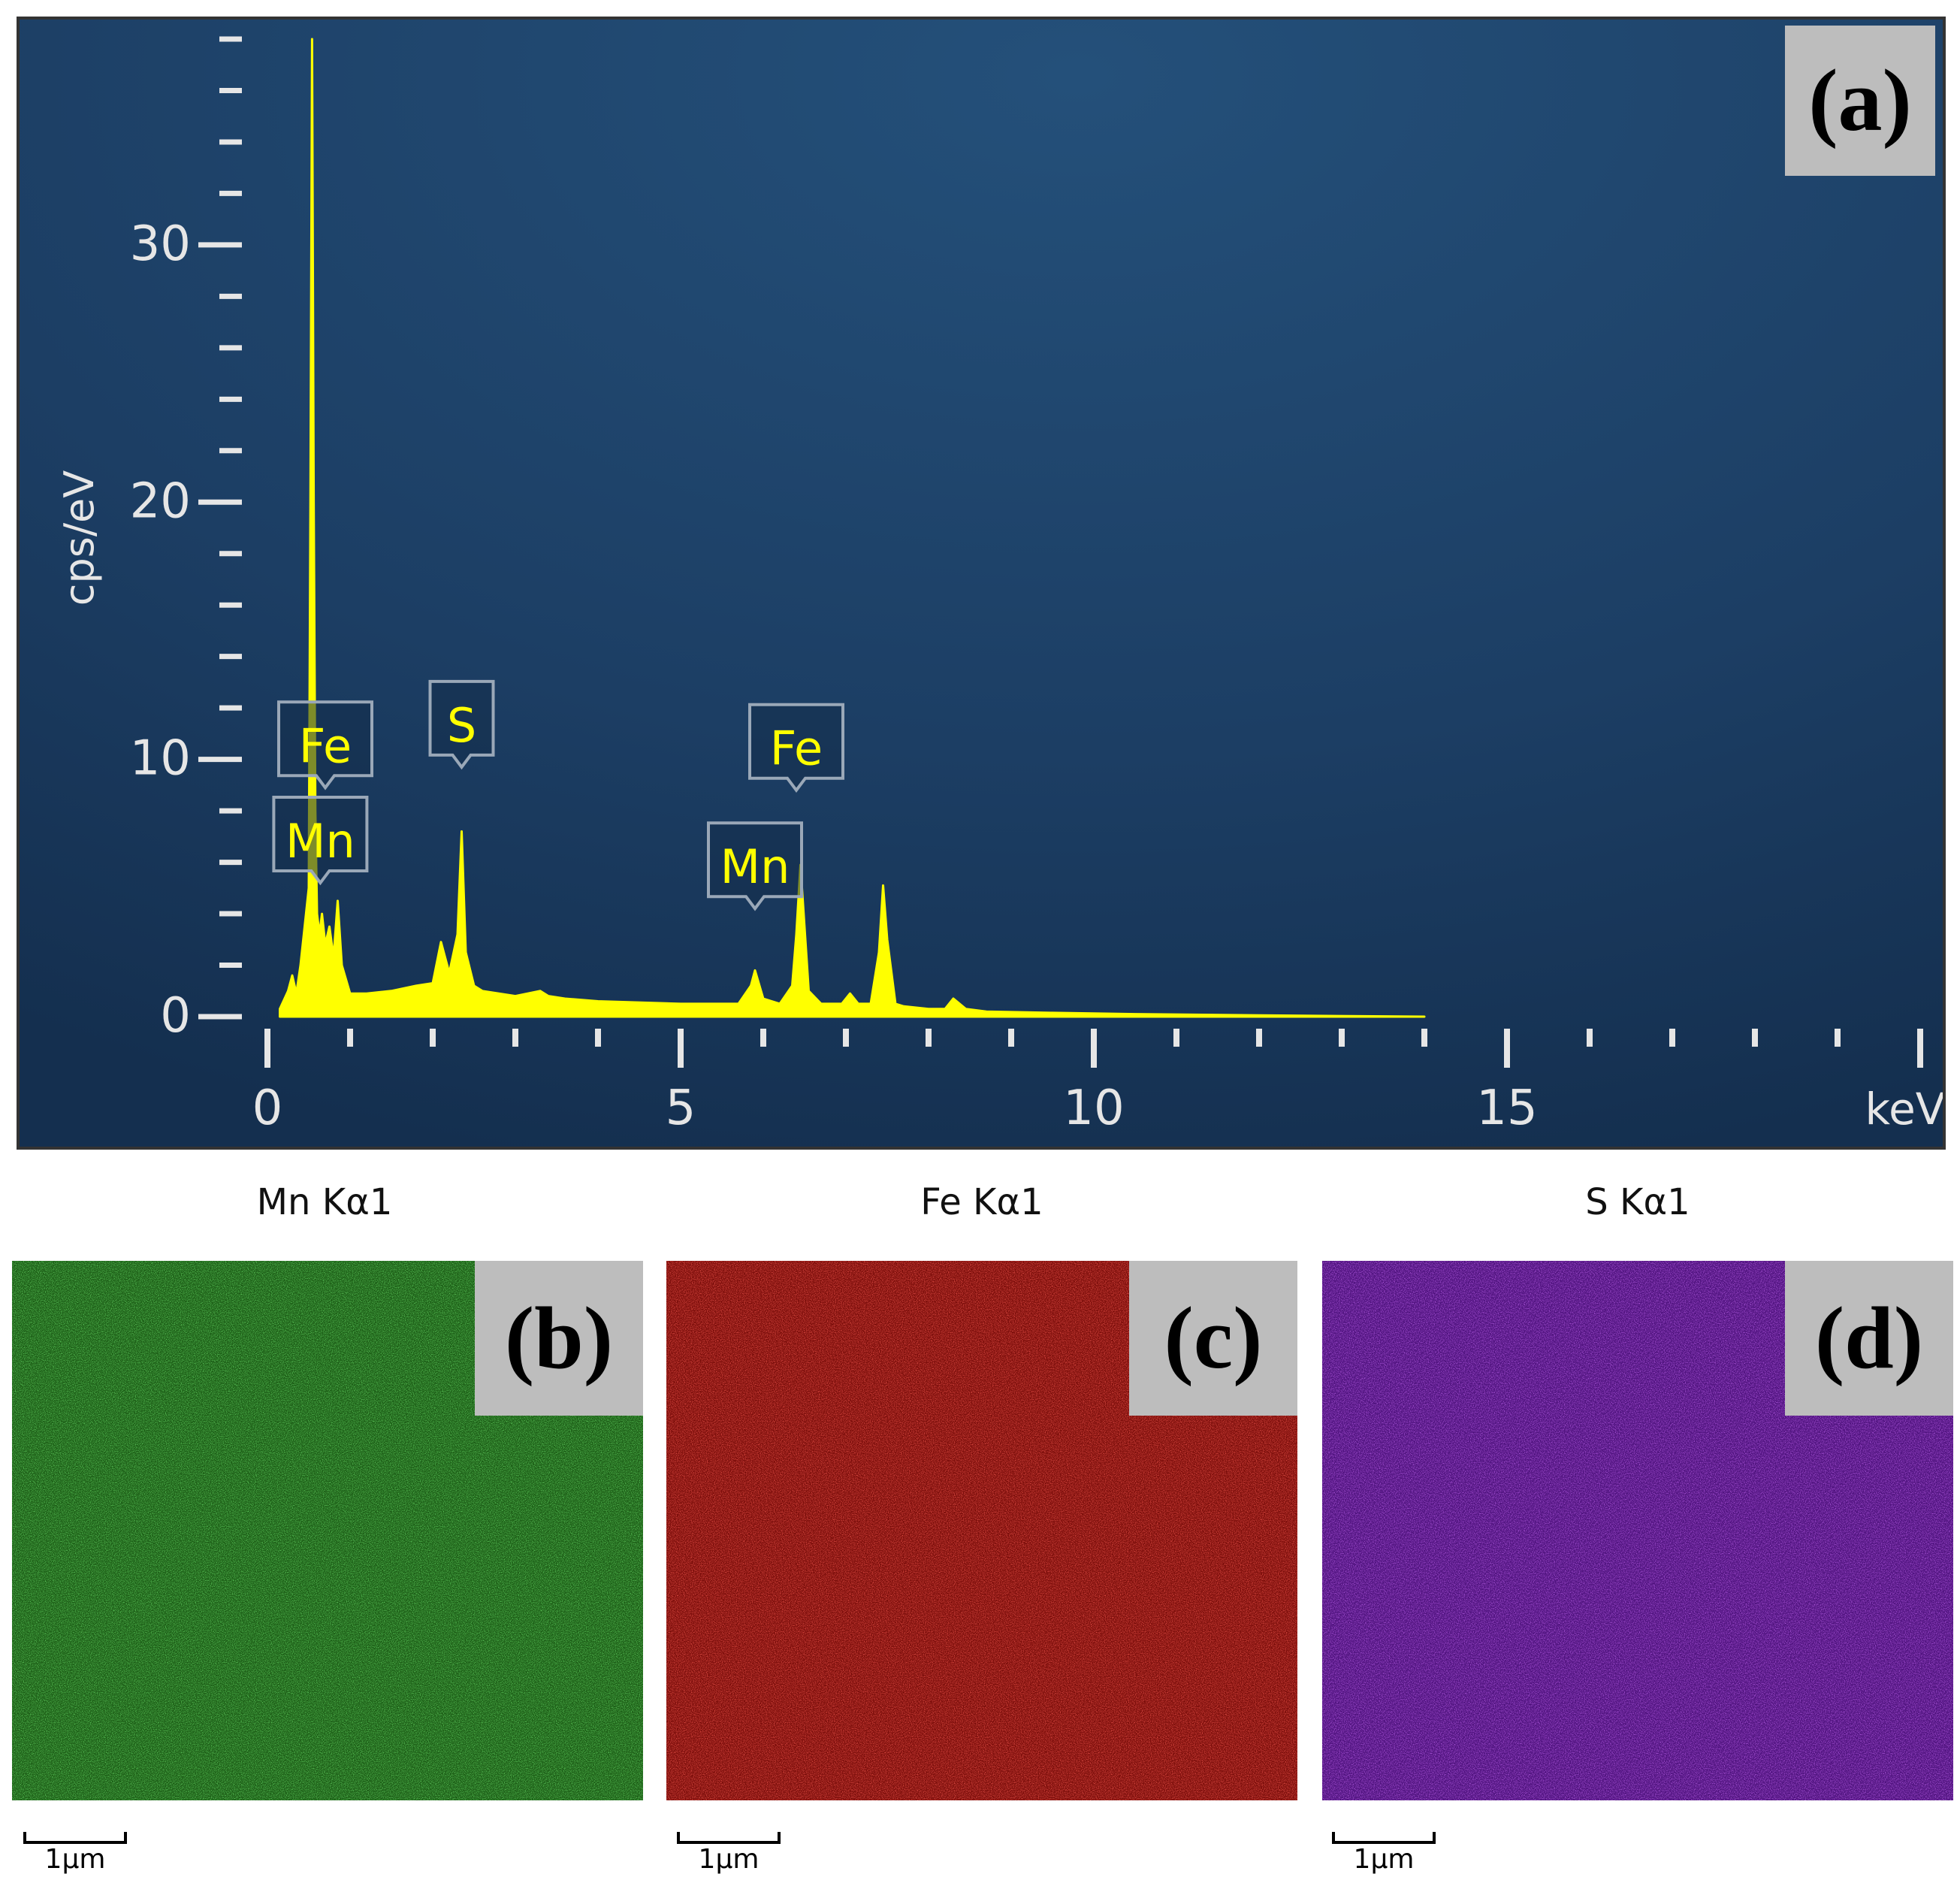 The width and height of the screenshot is (1960, 1880). I want to click on x-tick-label: 10, so click(1093, 1108).